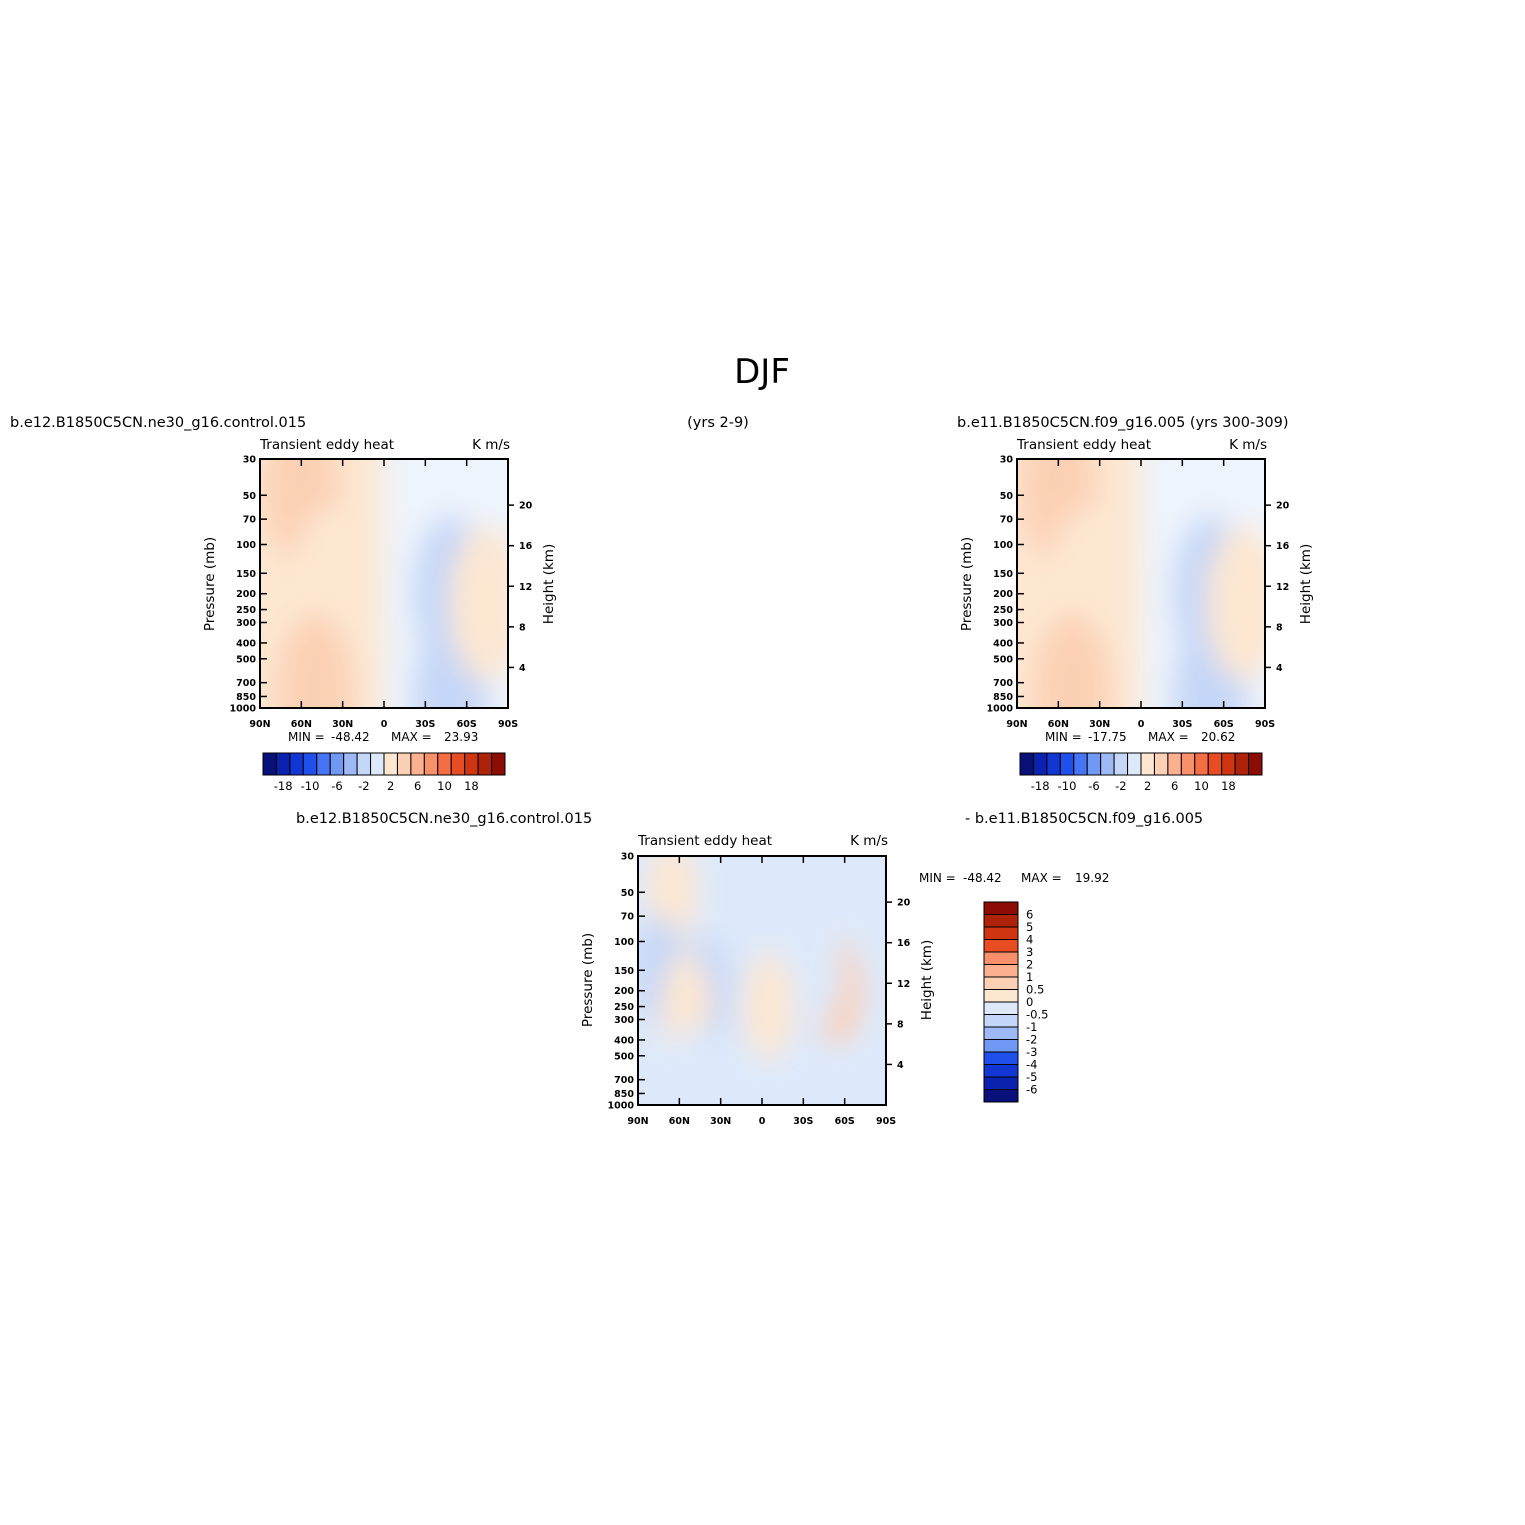 This screenshot has width=1525, height=1525. I want to click on y-tick-label: 100, so click(246, 545).